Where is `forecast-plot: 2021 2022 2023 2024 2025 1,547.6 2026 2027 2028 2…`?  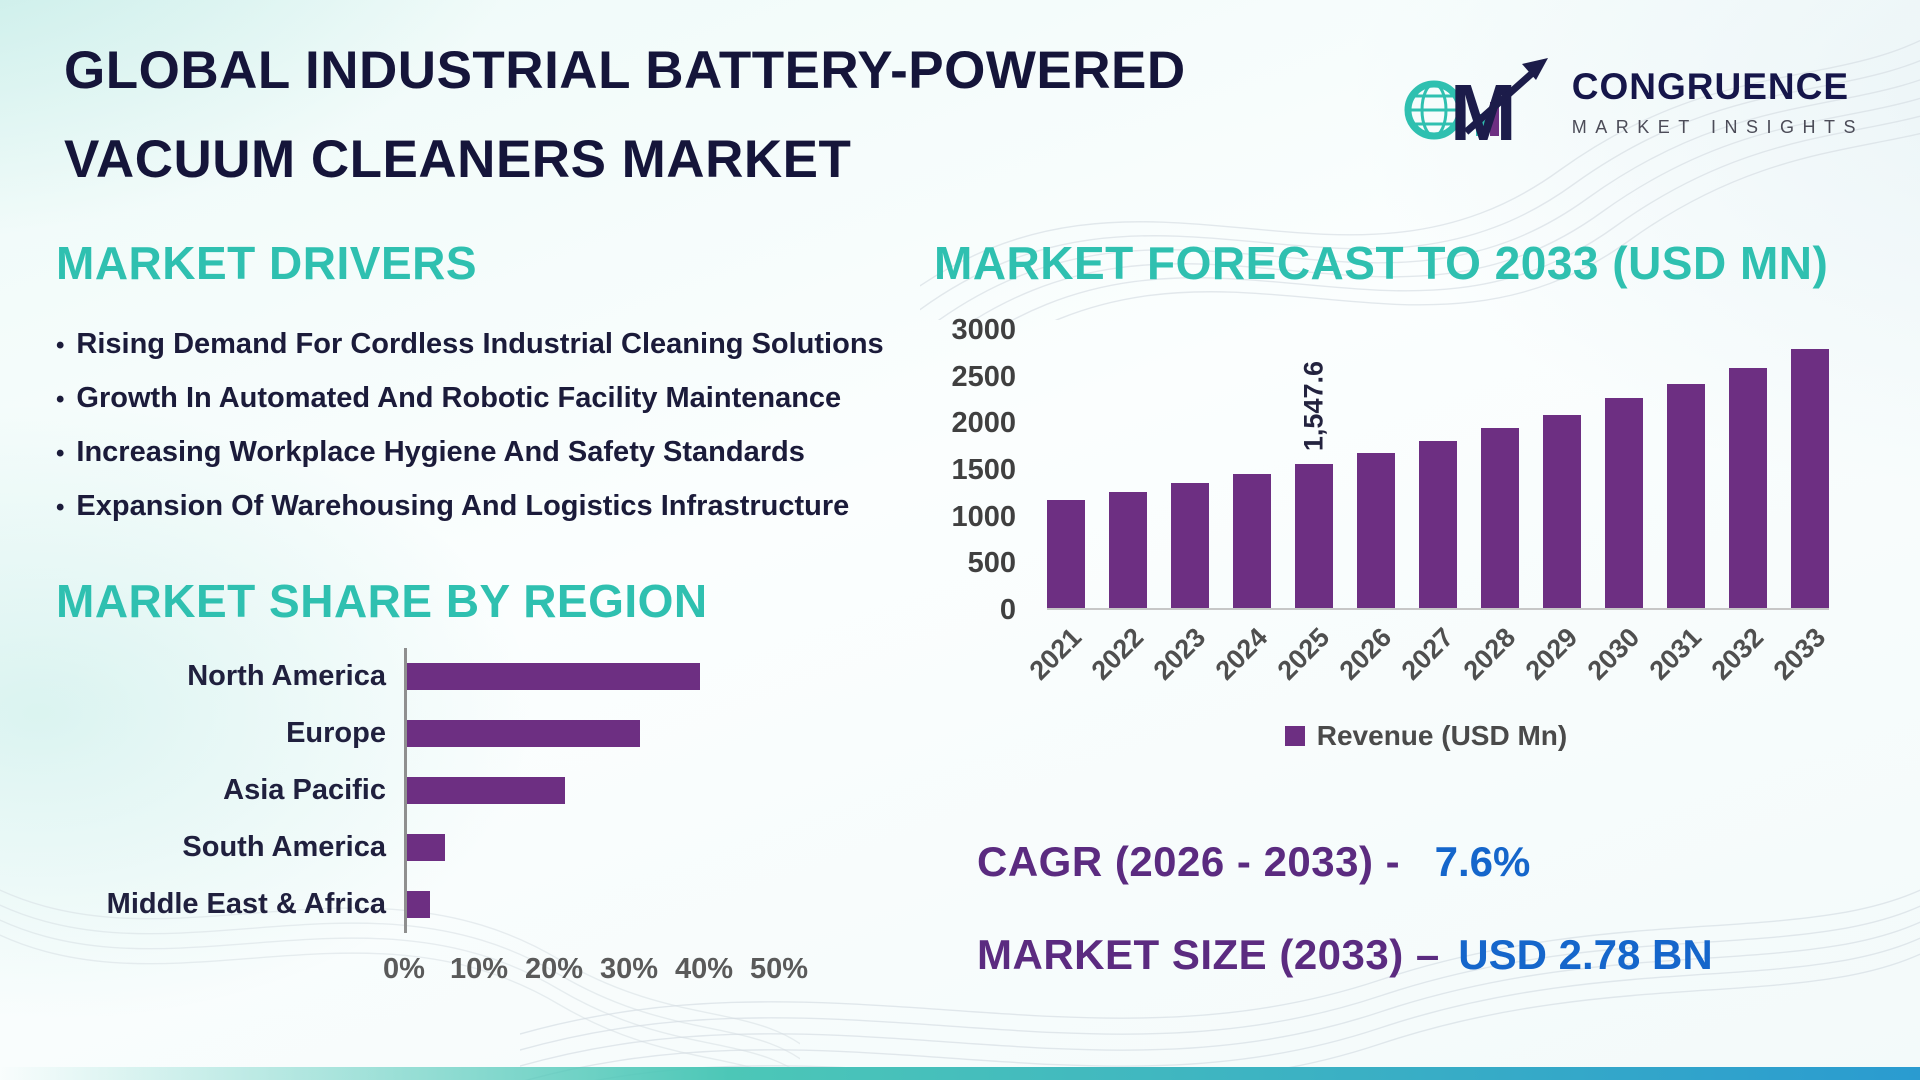
forecast-plot: 2021 2022 2023 2024 2025 1,547.6 2026 2027 2028 2… is located at coordinates (1427, 508).